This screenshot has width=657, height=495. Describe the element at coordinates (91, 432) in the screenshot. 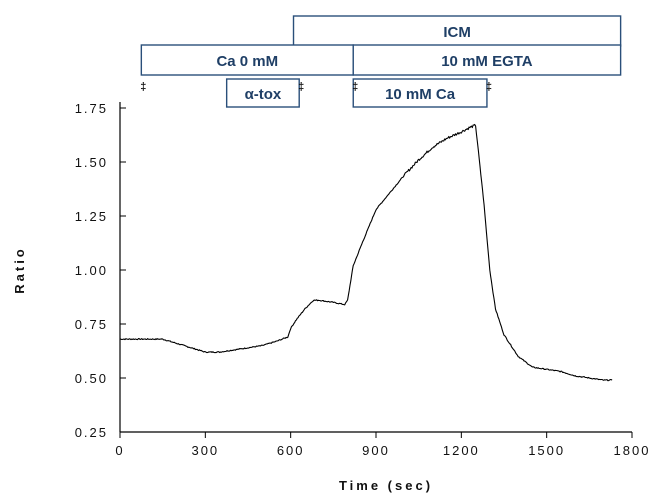

I see `y-tick-label: 0.25` at that location.